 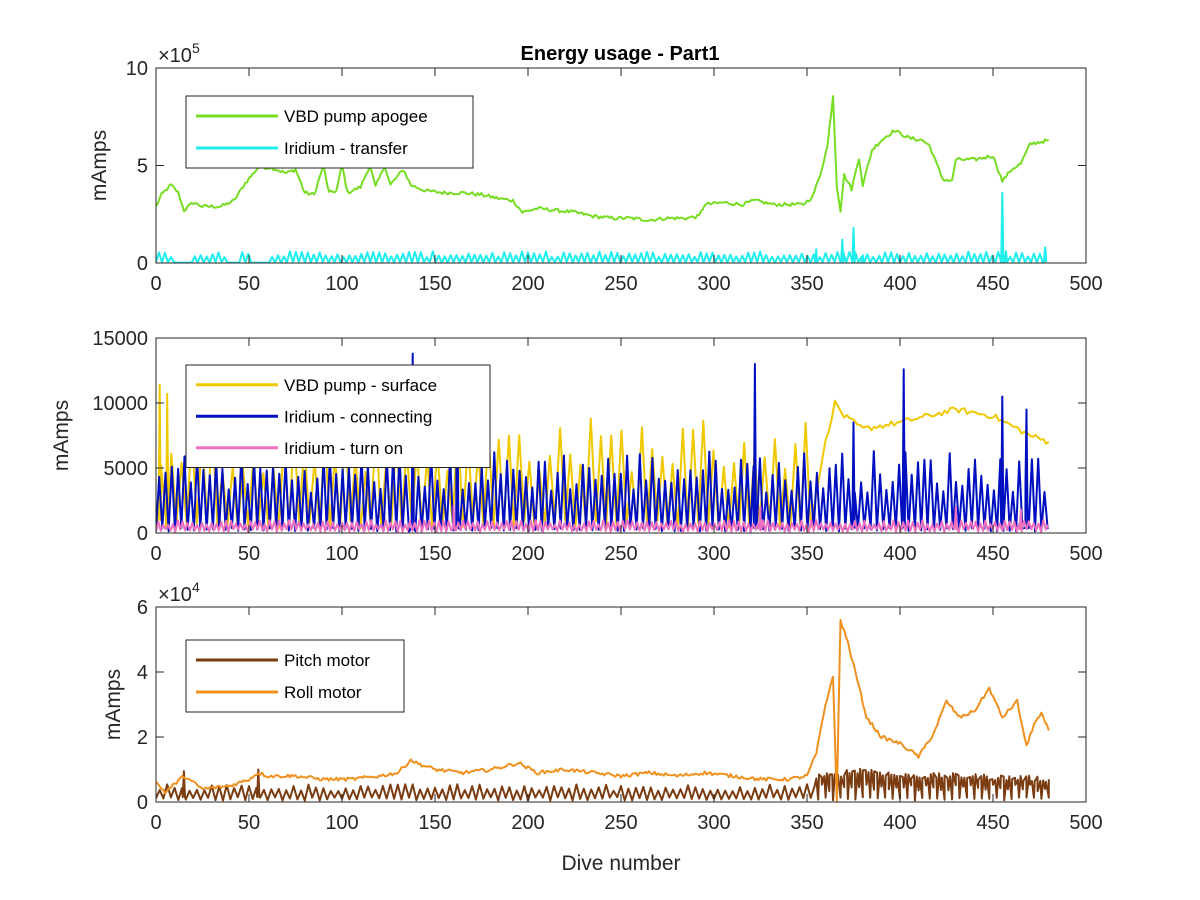 I want to click on y-tick-label: 6, so click(x=142, y=608).